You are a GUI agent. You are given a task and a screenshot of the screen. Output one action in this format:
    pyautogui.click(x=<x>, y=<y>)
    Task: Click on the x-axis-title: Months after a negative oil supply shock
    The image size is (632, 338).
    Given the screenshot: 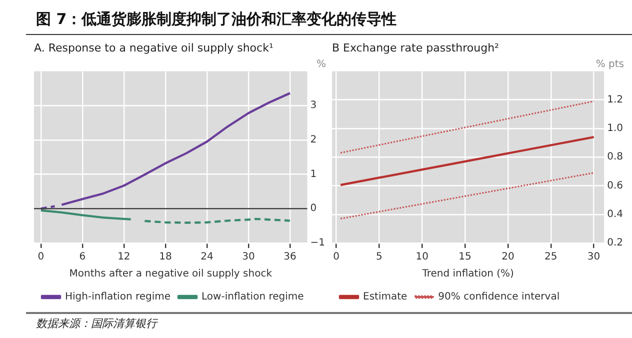 What is the action you would take?
    pyautogui.click(x=170, y=274)
    